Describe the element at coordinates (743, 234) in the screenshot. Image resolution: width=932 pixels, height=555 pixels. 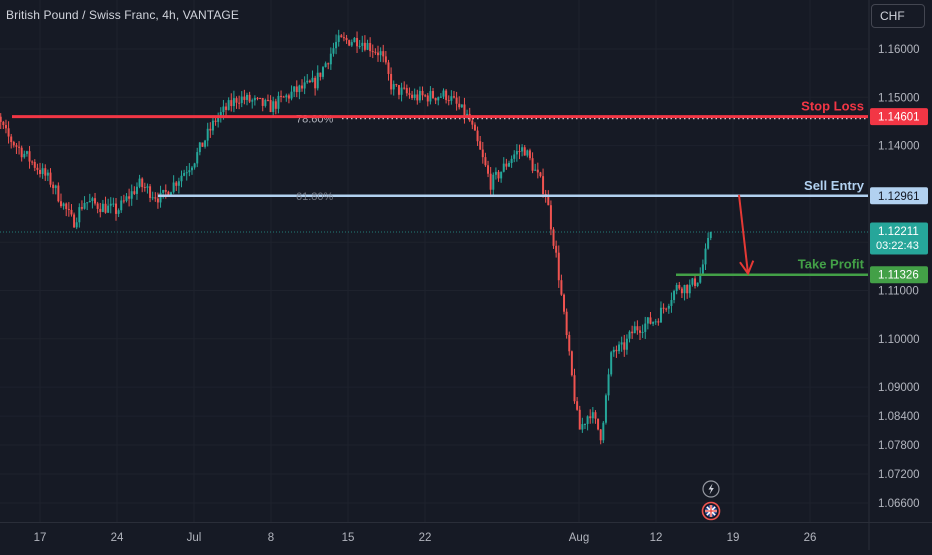
I see `projection-arrow-line` at that location.